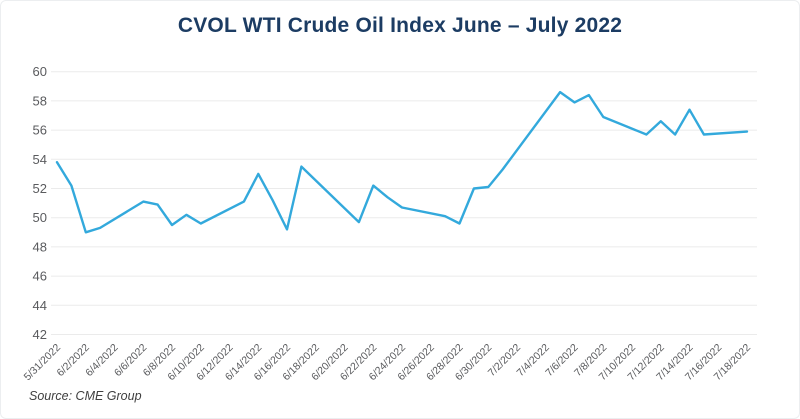  I want to click on source-note: Source: CME Group, so click(85, 396).